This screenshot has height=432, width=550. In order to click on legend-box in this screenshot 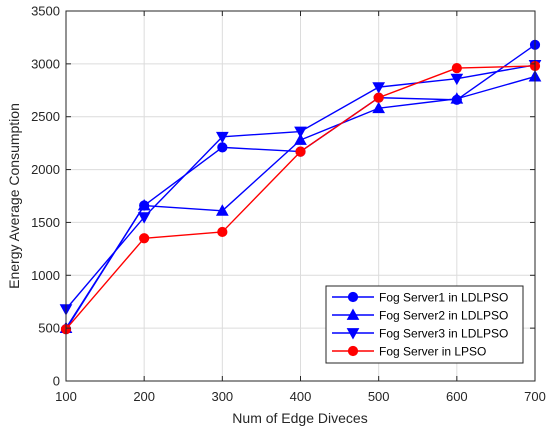, I will do `click(424, 324)`.